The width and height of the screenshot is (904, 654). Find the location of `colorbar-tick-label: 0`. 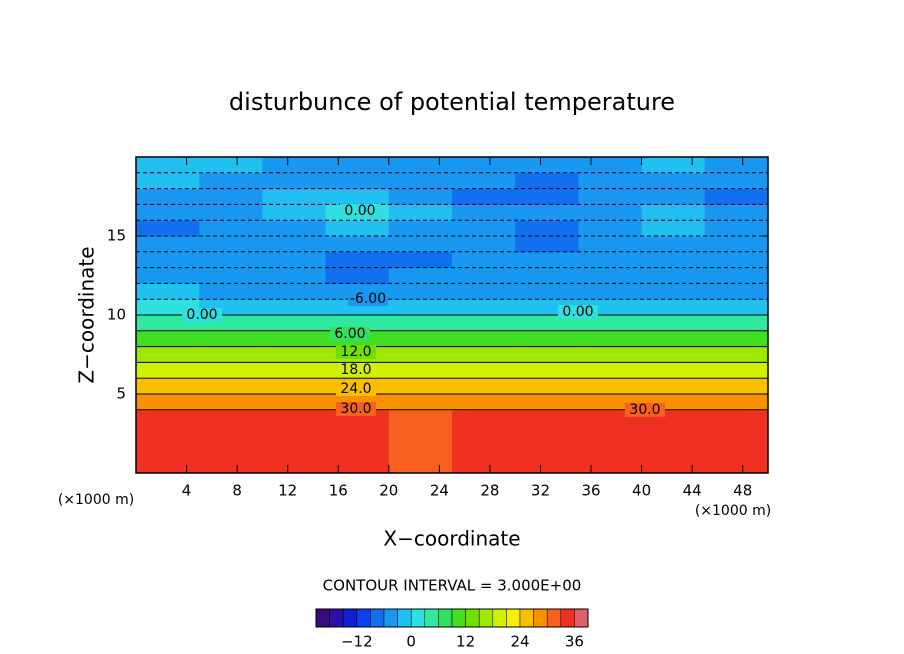

colorbar-tick-label: 0 is located at coordinates (411, 642).